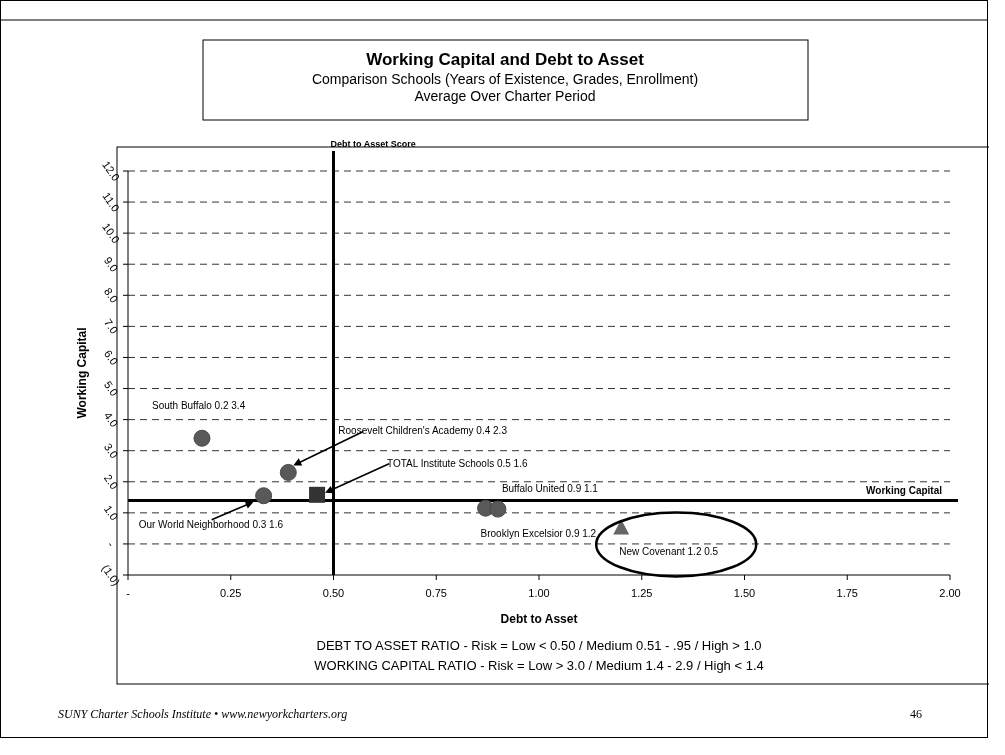  I want to click on text: WORKING CAPITAL RATIO - Risk = Low > 3.0 / Medium 1.4 - 2.9 / High < 1.4, so click(539, 665).